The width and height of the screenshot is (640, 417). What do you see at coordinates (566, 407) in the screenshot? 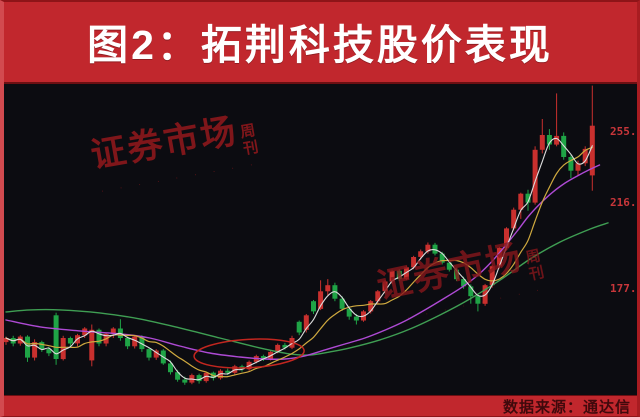
I see `data-source-label: 数据来源：通达信` at bounding box center [566, 407].